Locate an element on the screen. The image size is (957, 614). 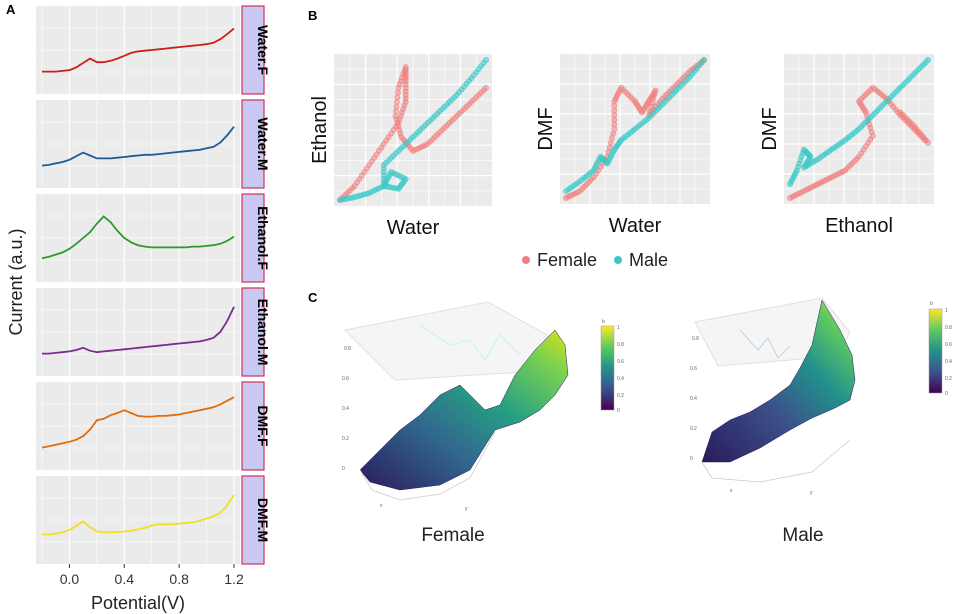
colorbar-male-bar is located at coordinates (935, 351).